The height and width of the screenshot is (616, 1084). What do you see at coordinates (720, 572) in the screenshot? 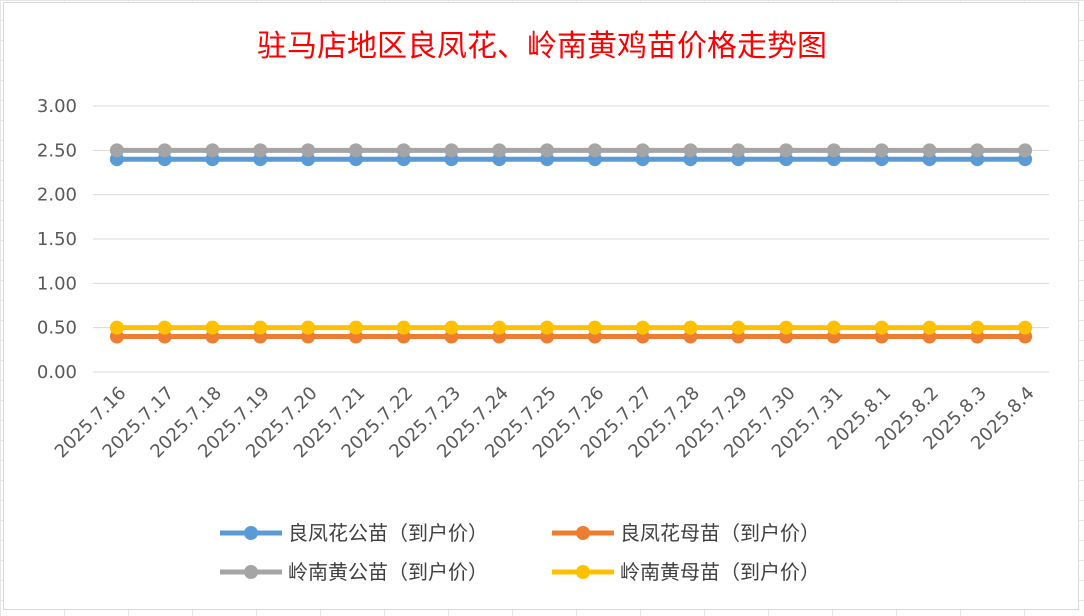
I see `legend-label: 岭南黄母苗（到户价）` at bounding box center [720, 572].